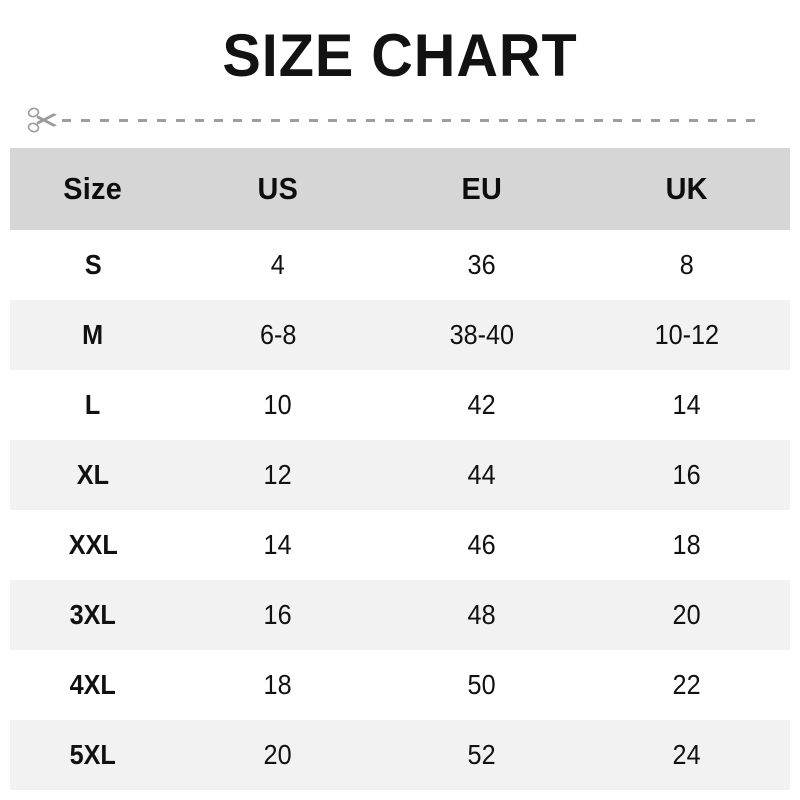 This screenshot has height=800, width=800. I want to click on column-header-uk-label: UK, so click(687, 188).